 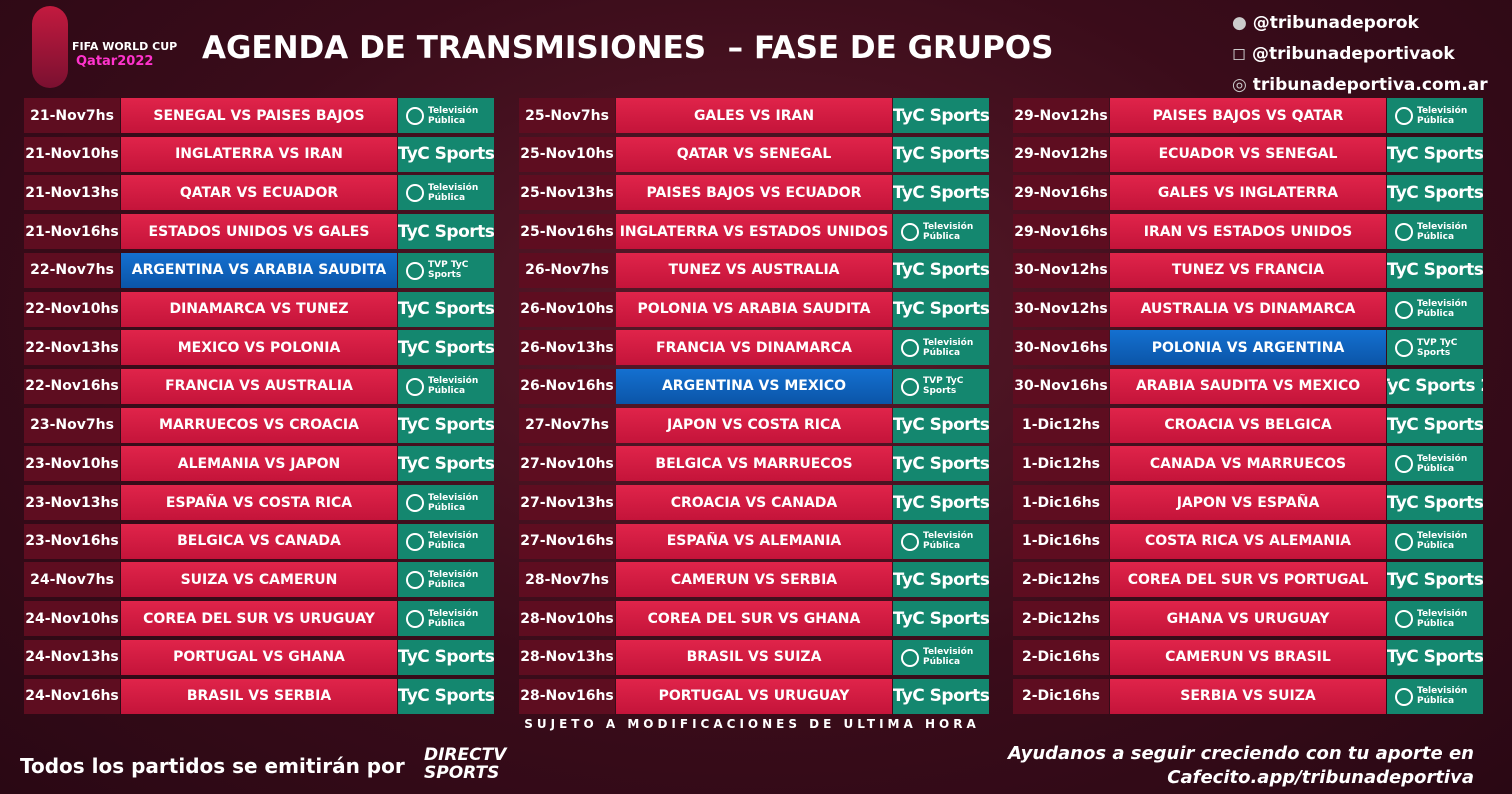 What do you see at coordinates (754, 309) in the screenshot?
I see `match: POLONIA VS ARABIA SAUDITA` at bounding box center [754, 309].